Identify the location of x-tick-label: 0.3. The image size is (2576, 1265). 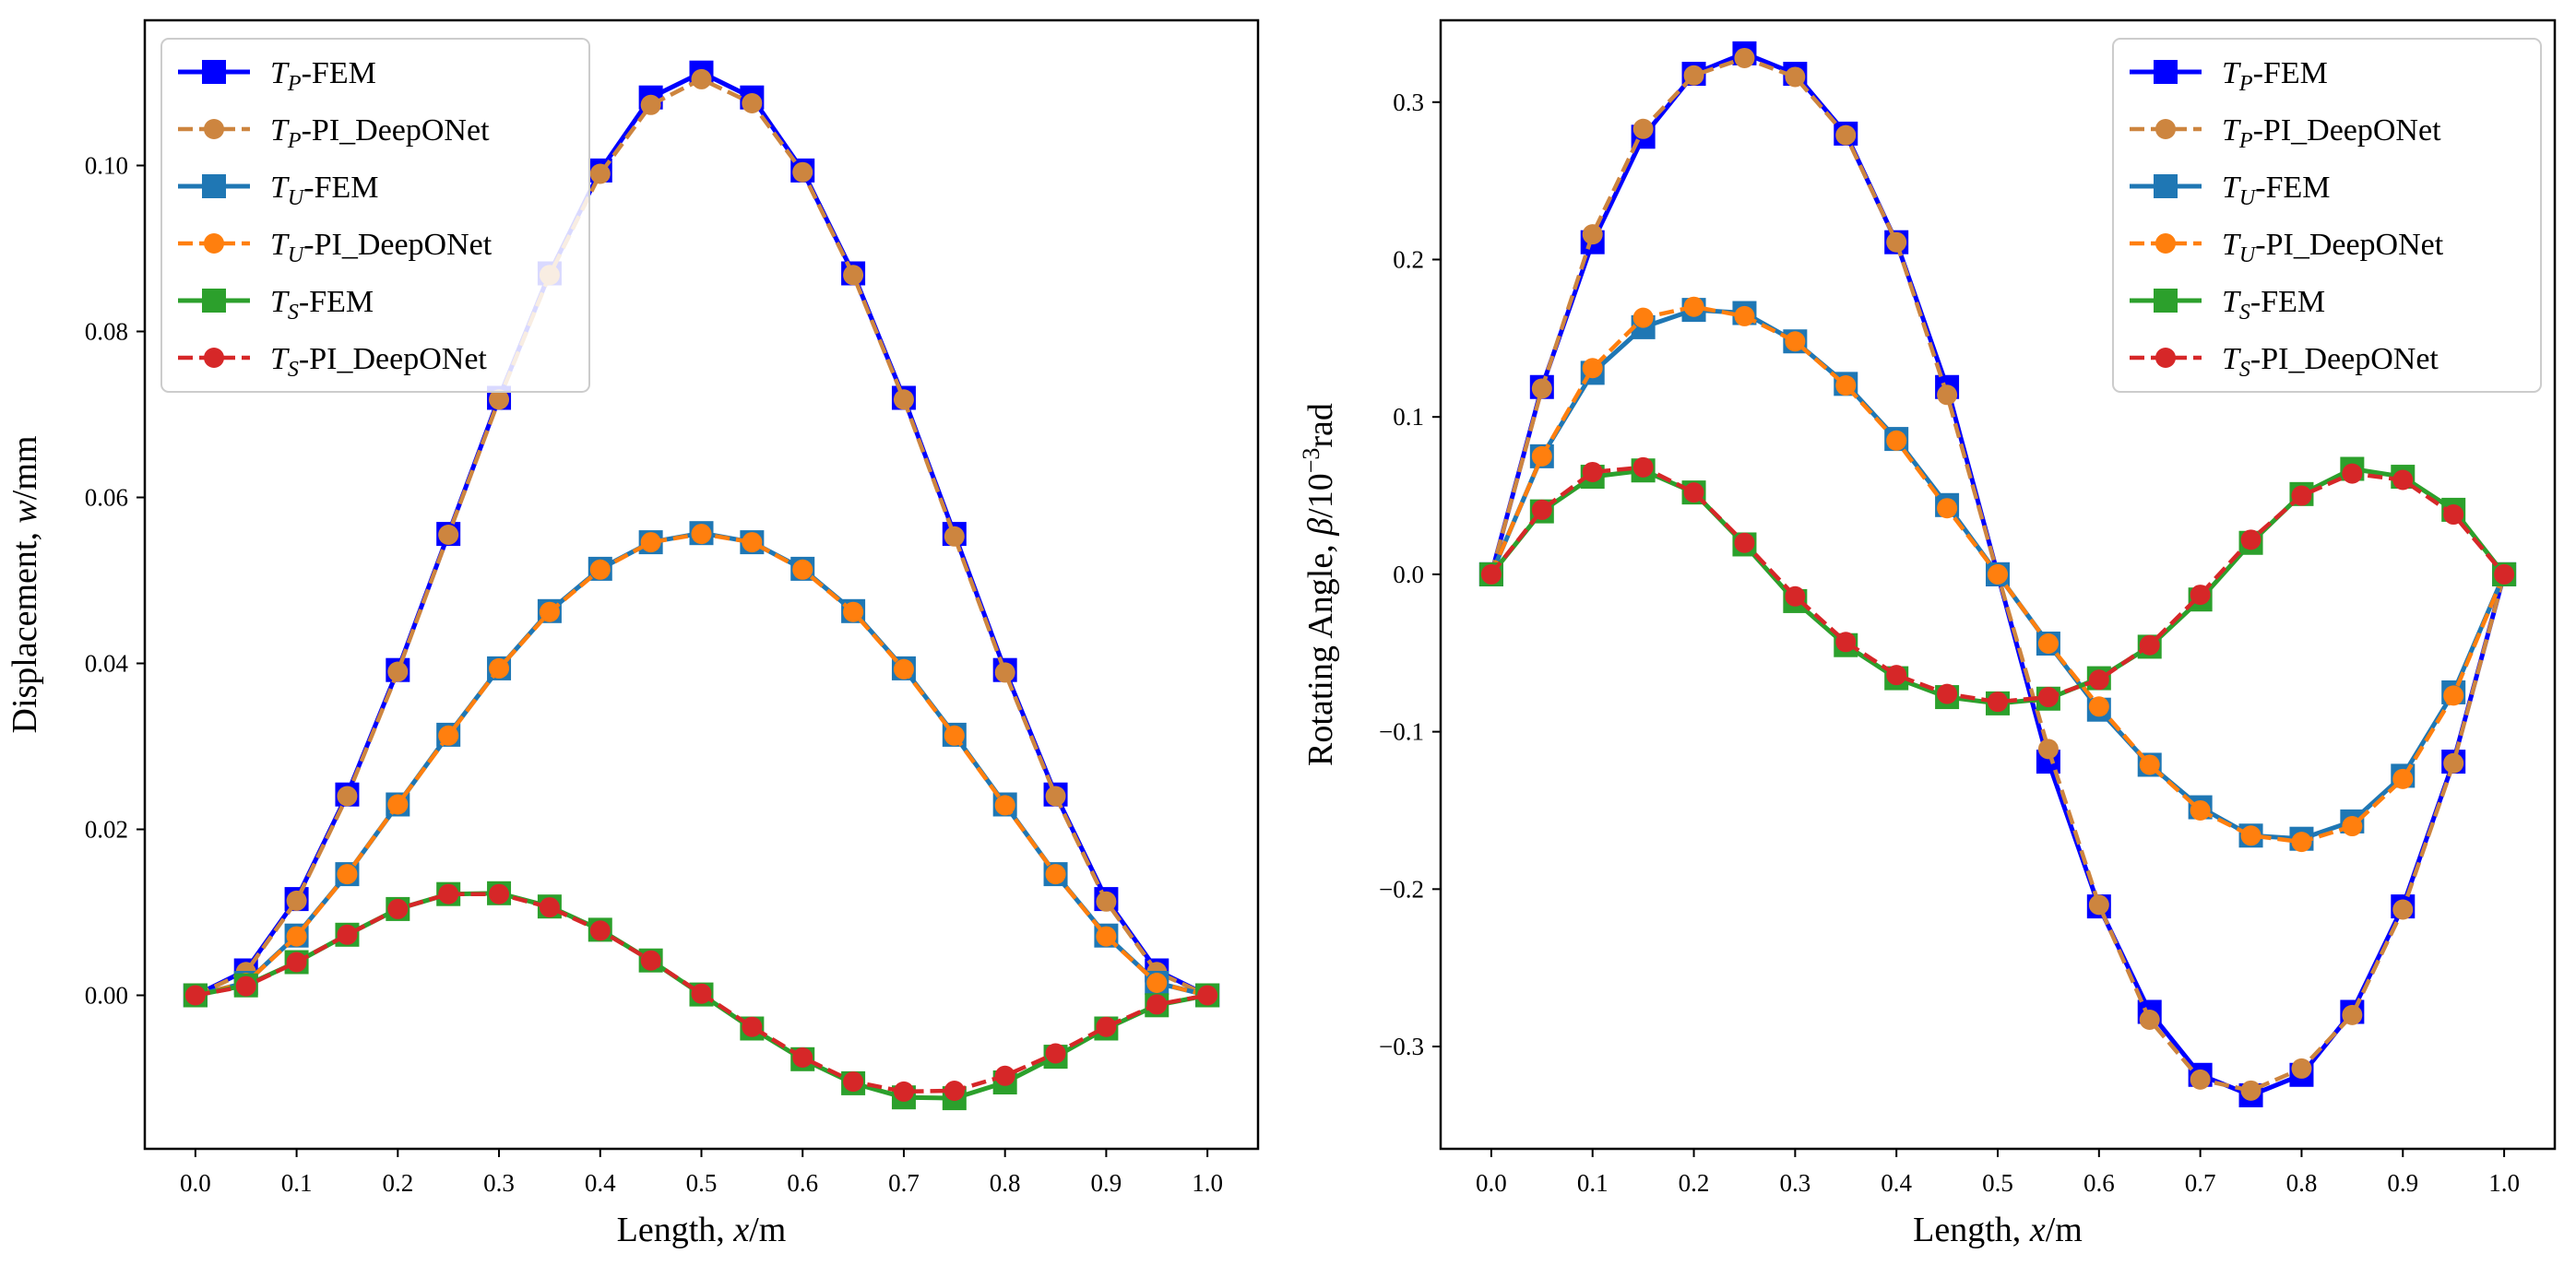
(499, 1183).